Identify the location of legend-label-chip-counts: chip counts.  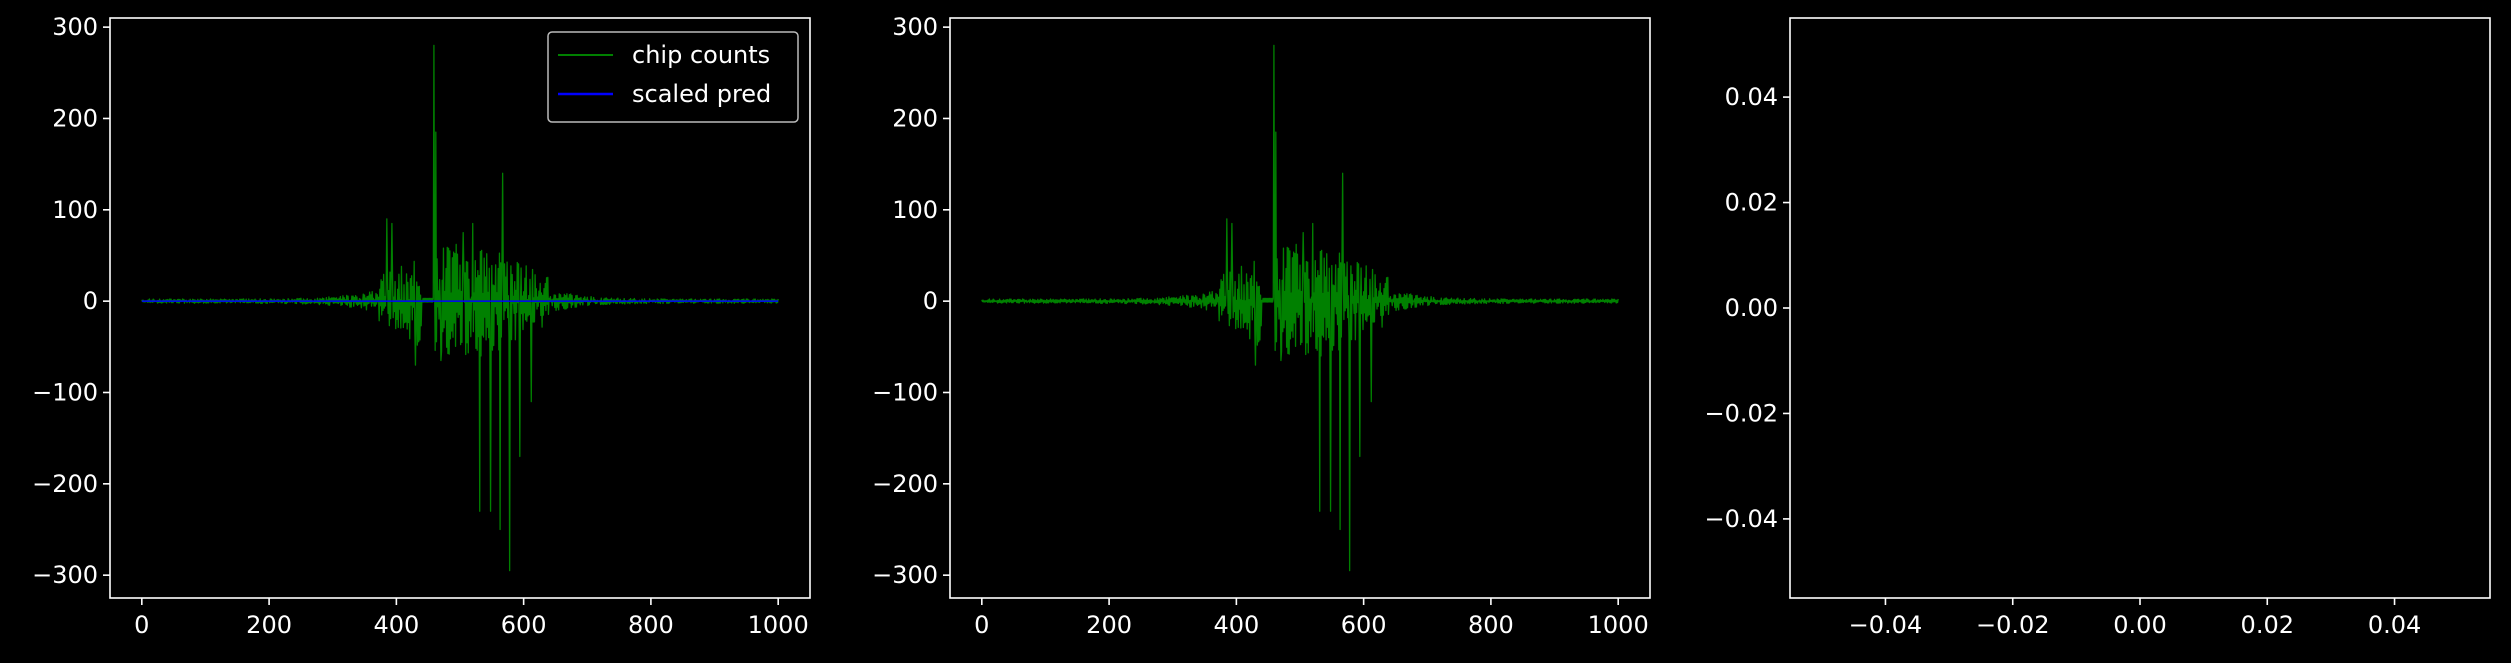
(701, 55).